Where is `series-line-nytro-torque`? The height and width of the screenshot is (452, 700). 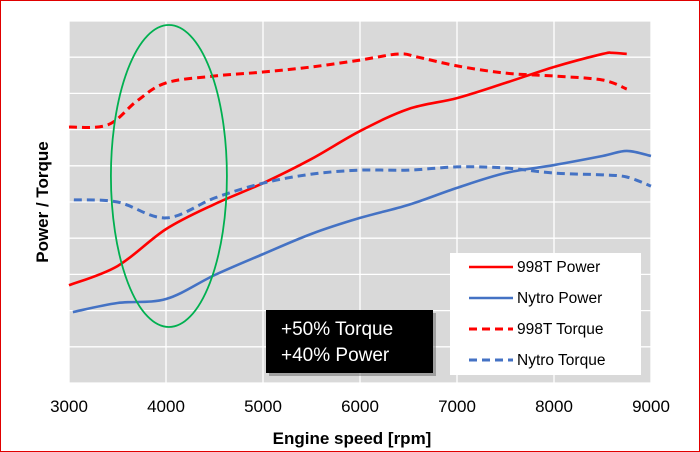 series-line-nytro-torque is located at coordinates (362, 192).